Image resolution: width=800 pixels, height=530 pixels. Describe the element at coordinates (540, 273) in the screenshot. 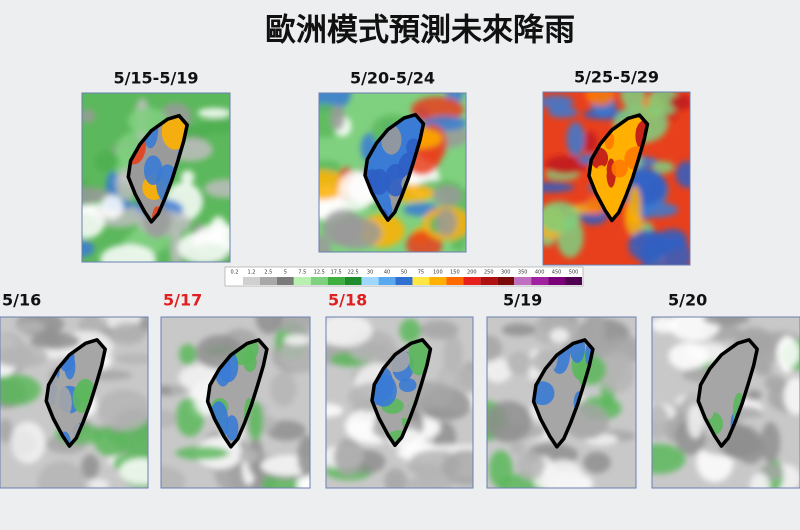

I see `colorbar-label: 400` at that location.